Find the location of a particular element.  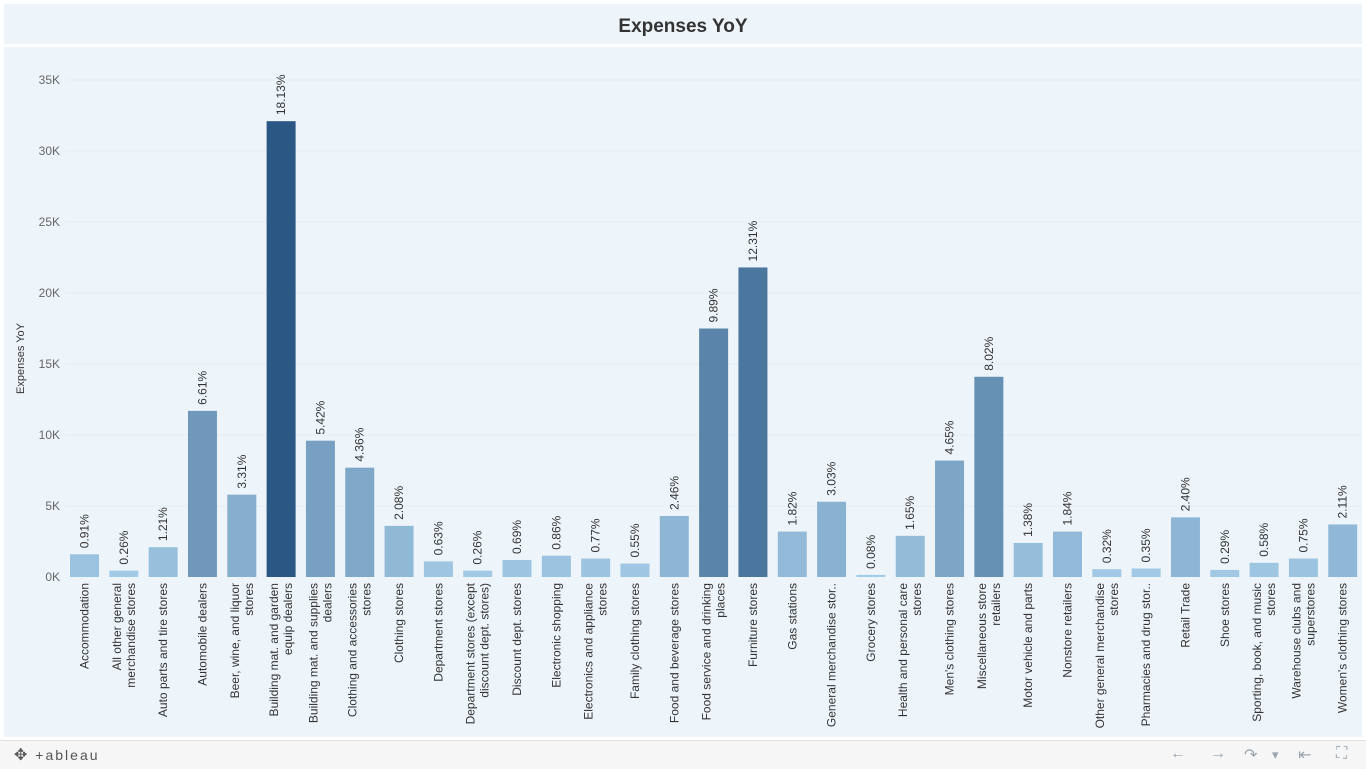

y-tick-label: 10K is located at coordinates (49, 435).